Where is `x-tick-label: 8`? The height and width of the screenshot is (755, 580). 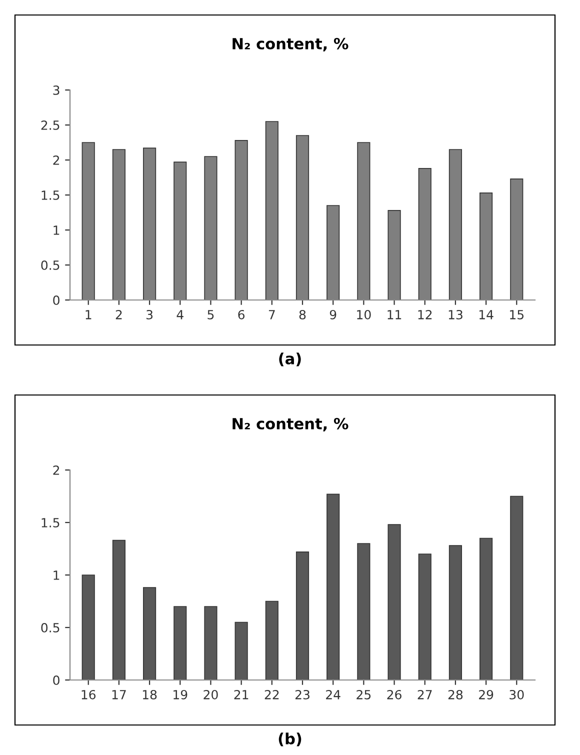
x-tick-label: 8 is located at coordinates (302, 315).